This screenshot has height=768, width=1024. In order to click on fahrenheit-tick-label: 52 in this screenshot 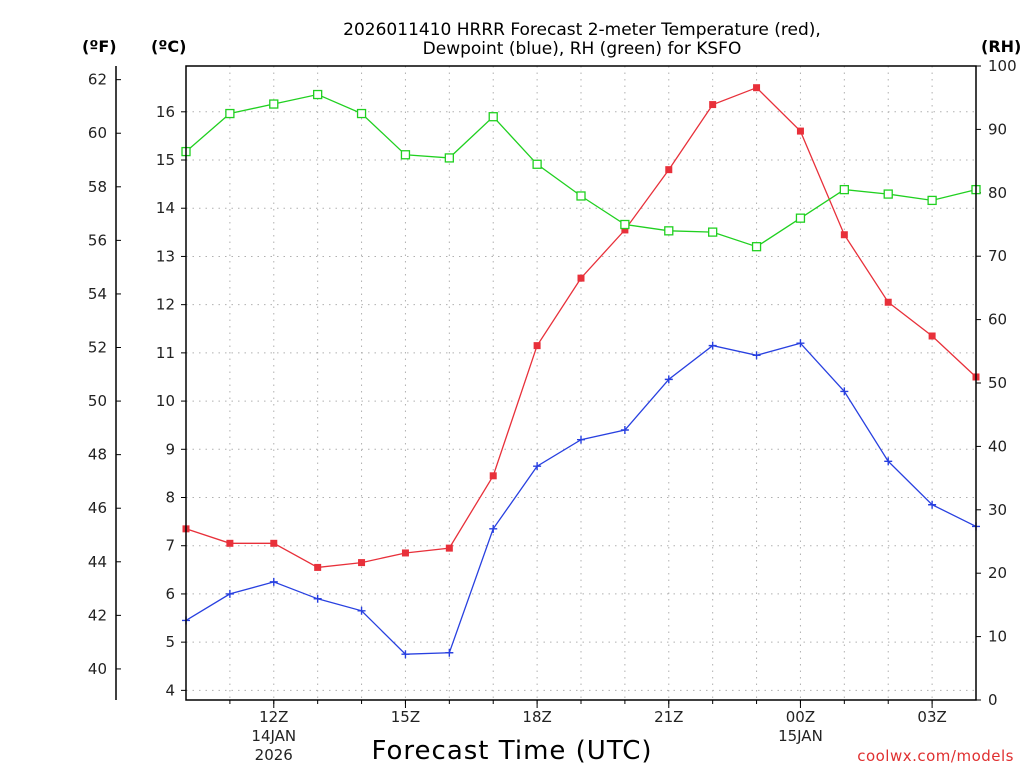, I will do `click(97, 348)`.